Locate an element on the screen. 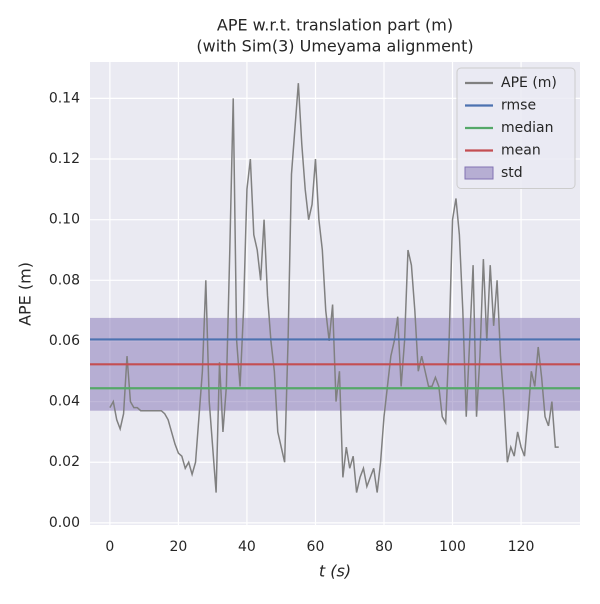 The width and height of the screenshot is (600, 604). legend-label: rmse is located at coordinates (518, 106).